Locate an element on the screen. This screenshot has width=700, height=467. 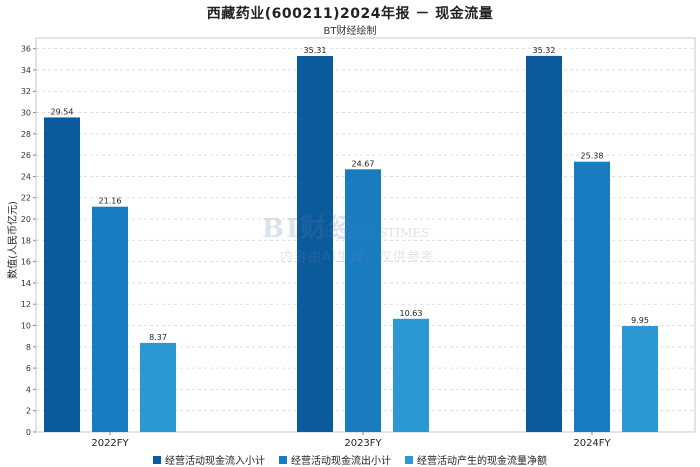
chart-title: 西藏药业(600211)2024年报 － 现金流量 is located at coordinates (350, 14).